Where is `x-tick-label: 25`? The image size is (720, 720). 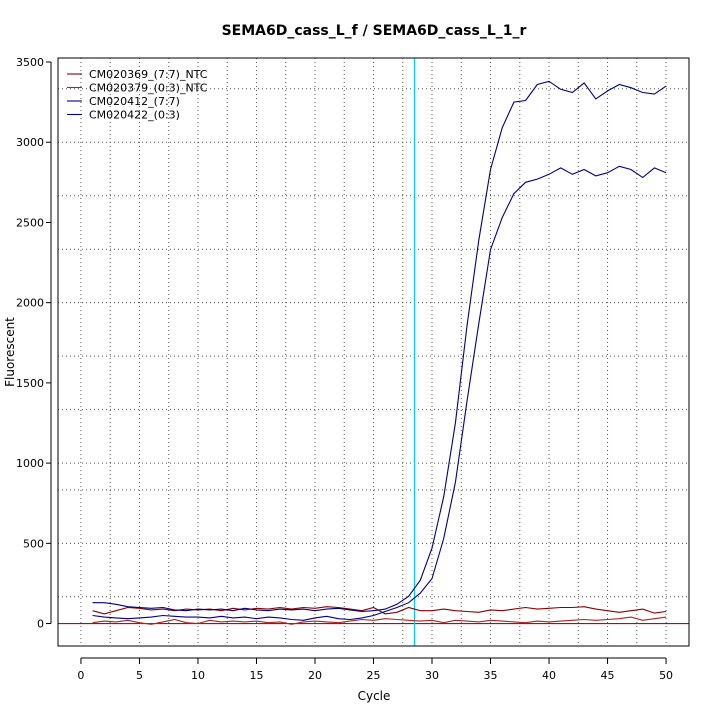 x-tick-label: 25 is located at coordinates (374, 675).